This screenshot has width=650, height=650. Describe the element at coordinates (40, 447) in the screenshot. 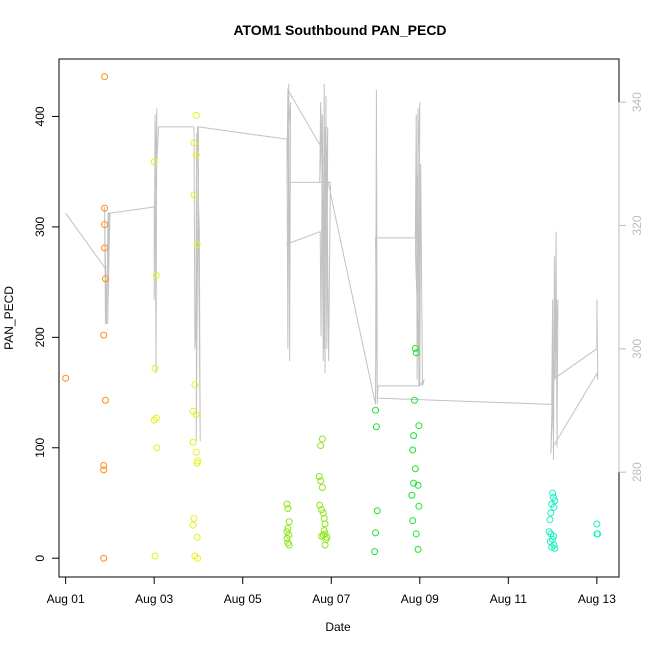

I see `y-tick-label: 100` at that location.